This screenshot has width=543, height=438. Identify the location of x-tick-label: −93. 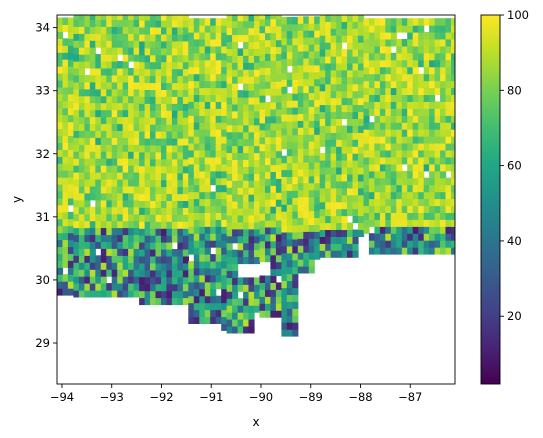
(112, 397).